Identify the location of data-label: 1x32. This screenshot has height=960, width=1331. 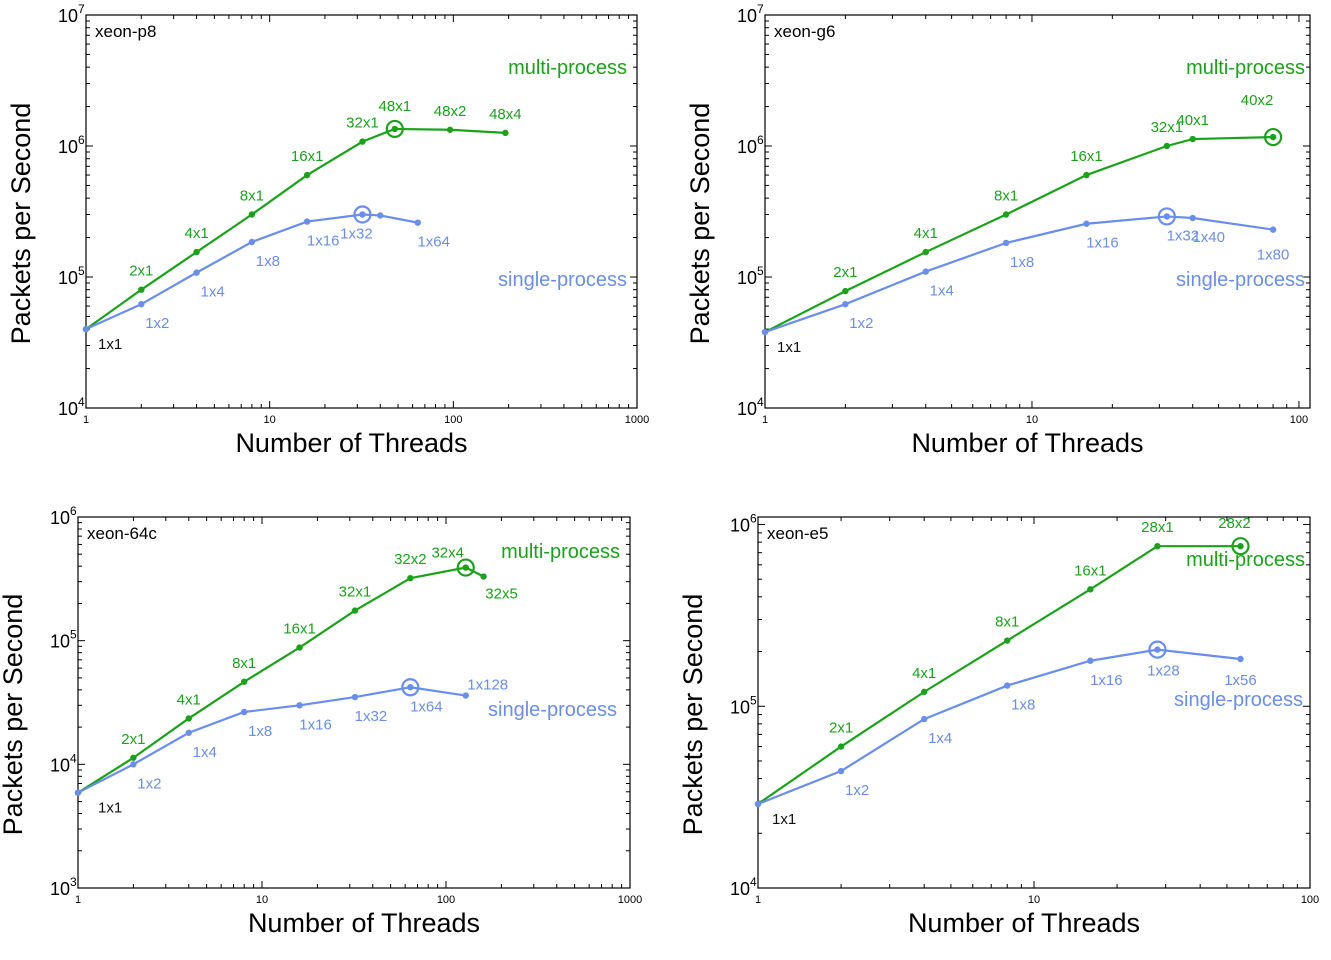
(1183, 235).